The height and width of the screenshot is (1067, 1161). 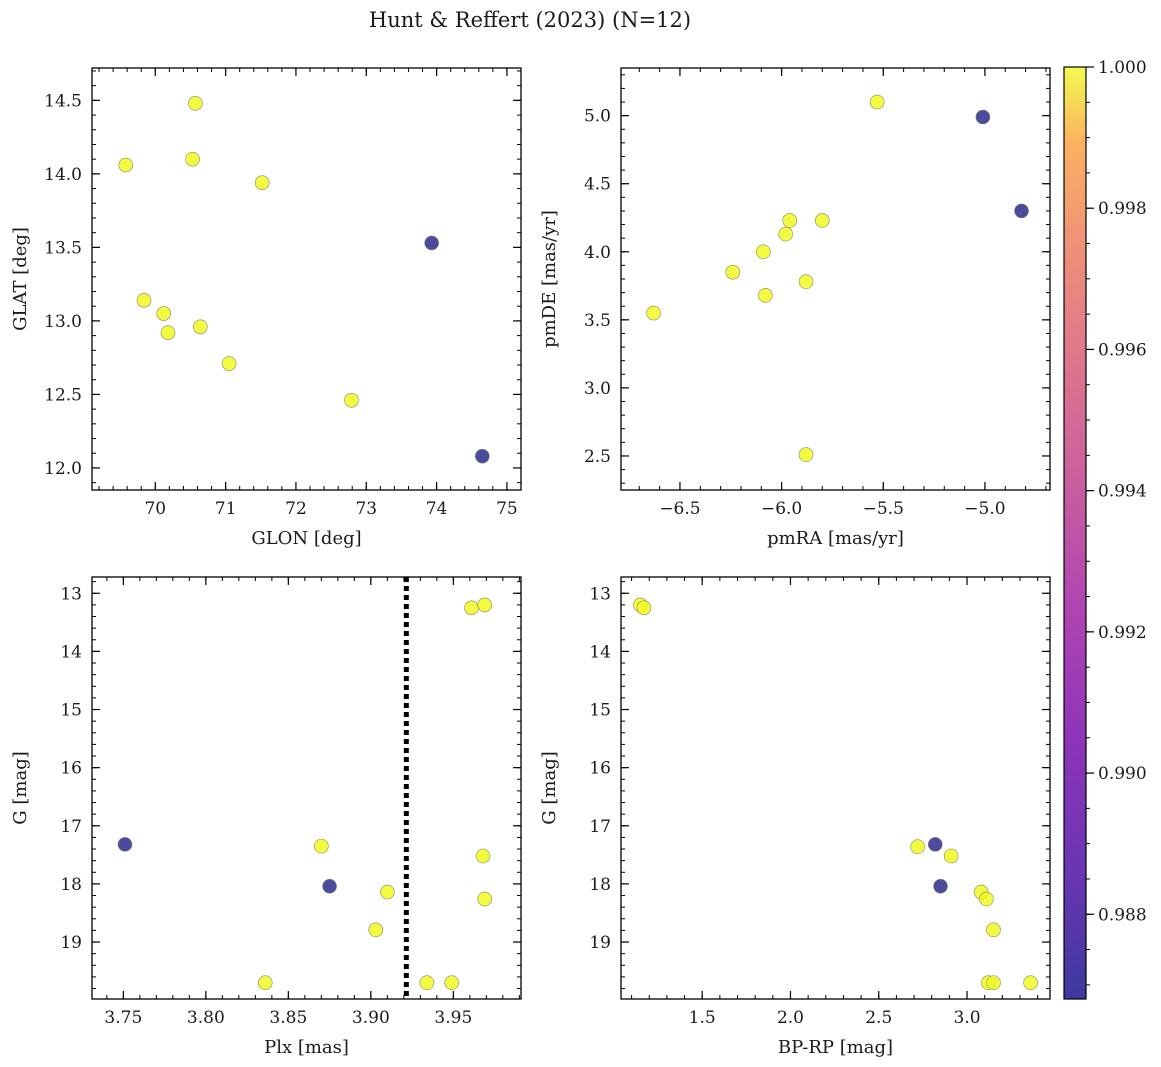 What do you see at coordinates (702, 1018) in the screenshot?
I see `x-tick-label: 1.5` at bounding box center [702, 1018].